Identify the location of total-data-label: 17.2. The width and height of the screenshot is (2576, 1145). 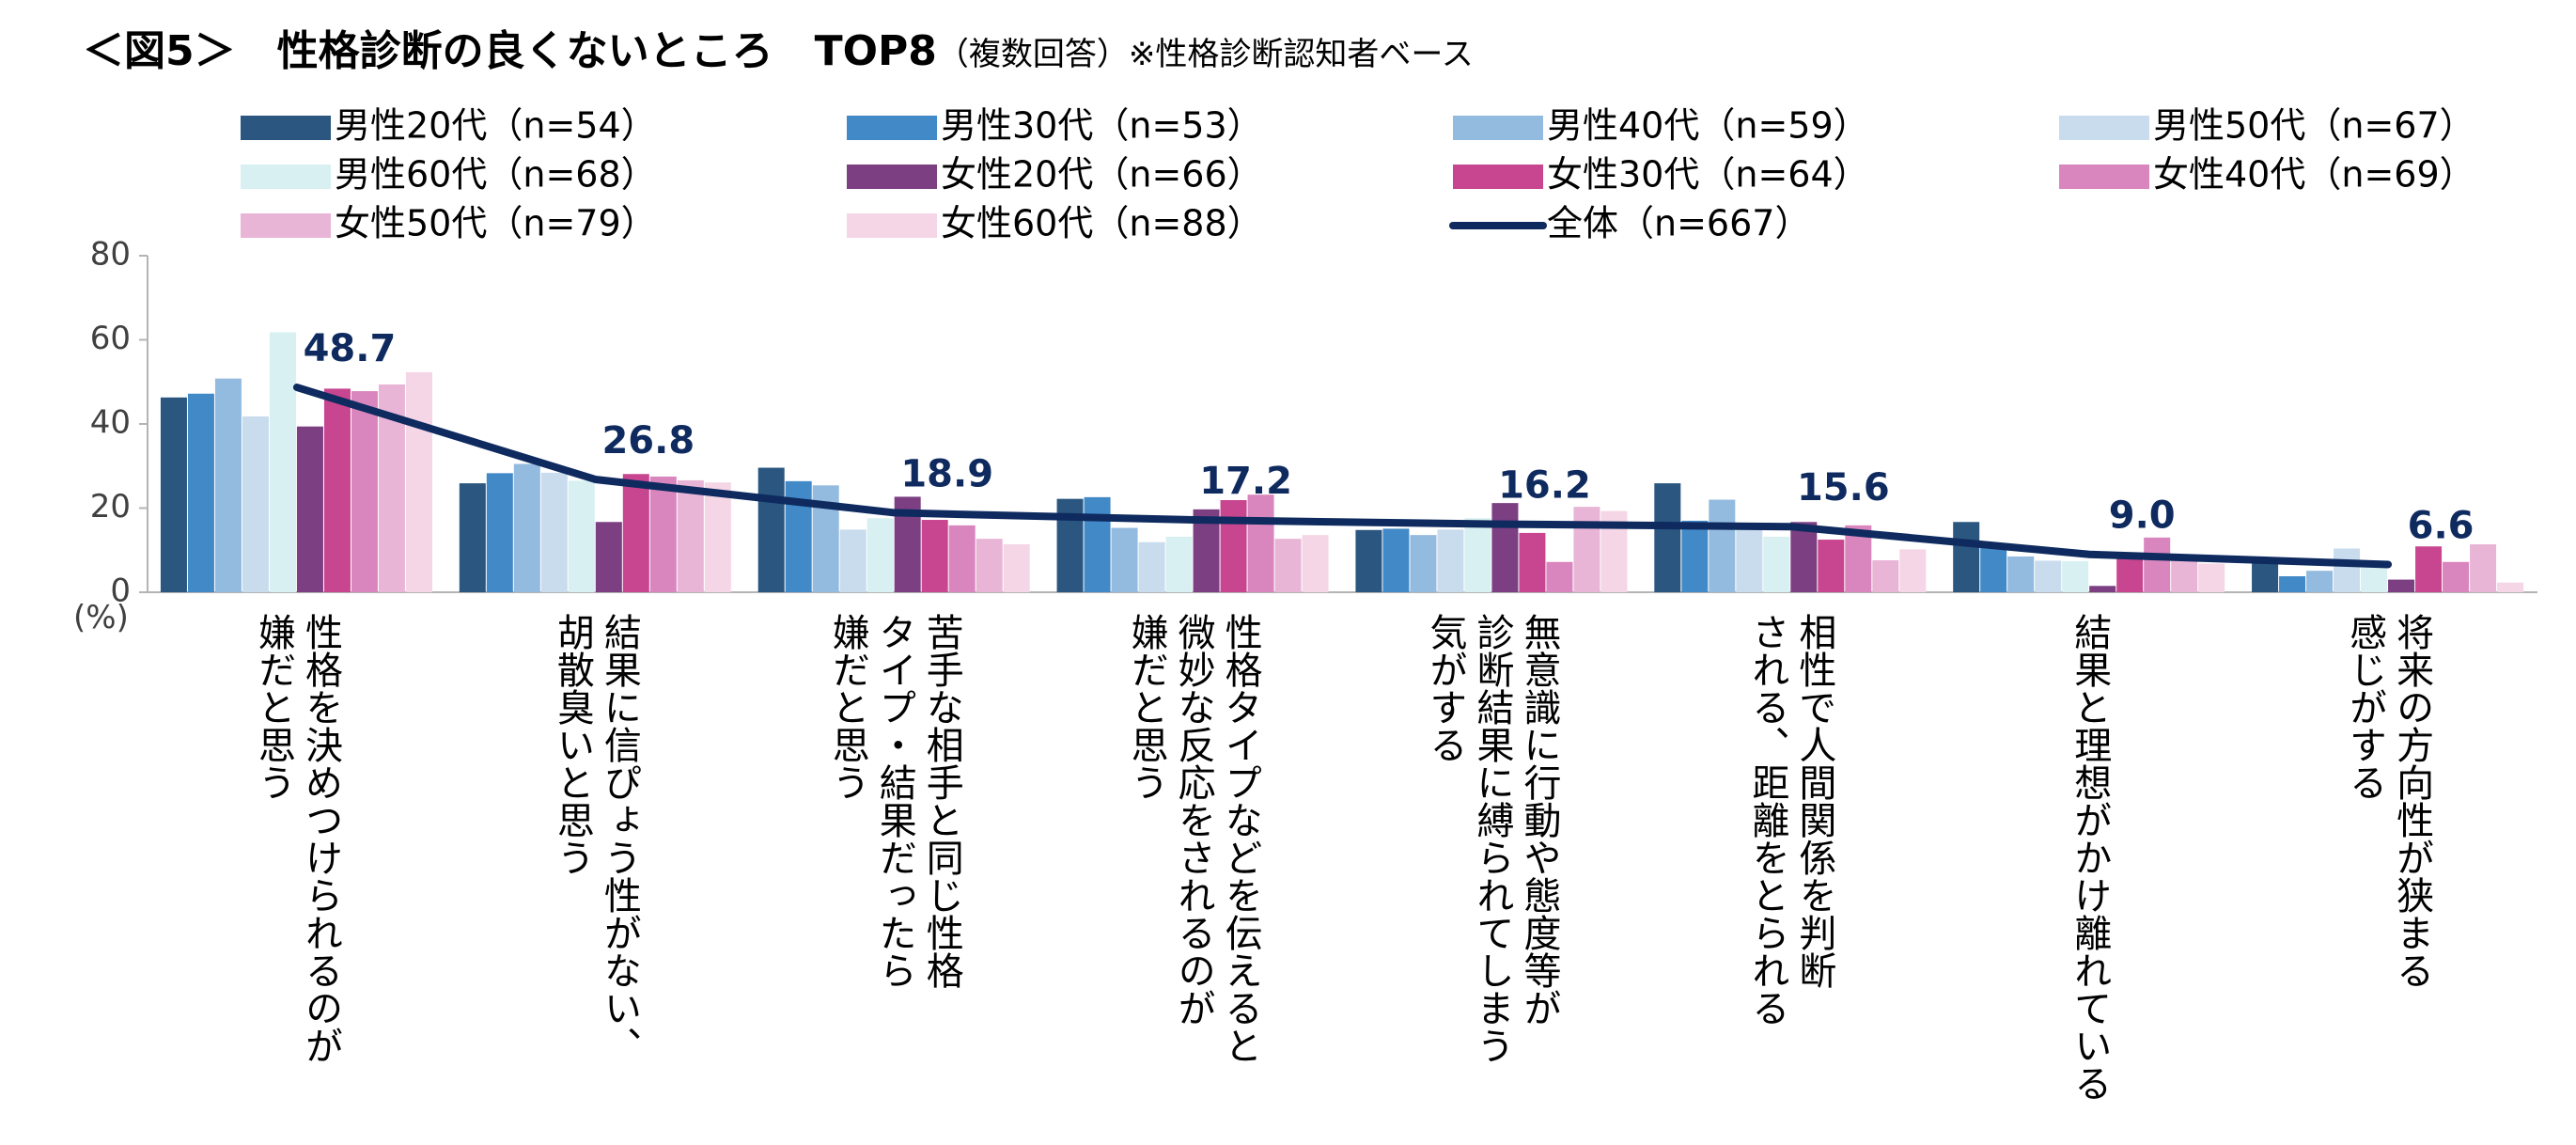
(1245, 481).